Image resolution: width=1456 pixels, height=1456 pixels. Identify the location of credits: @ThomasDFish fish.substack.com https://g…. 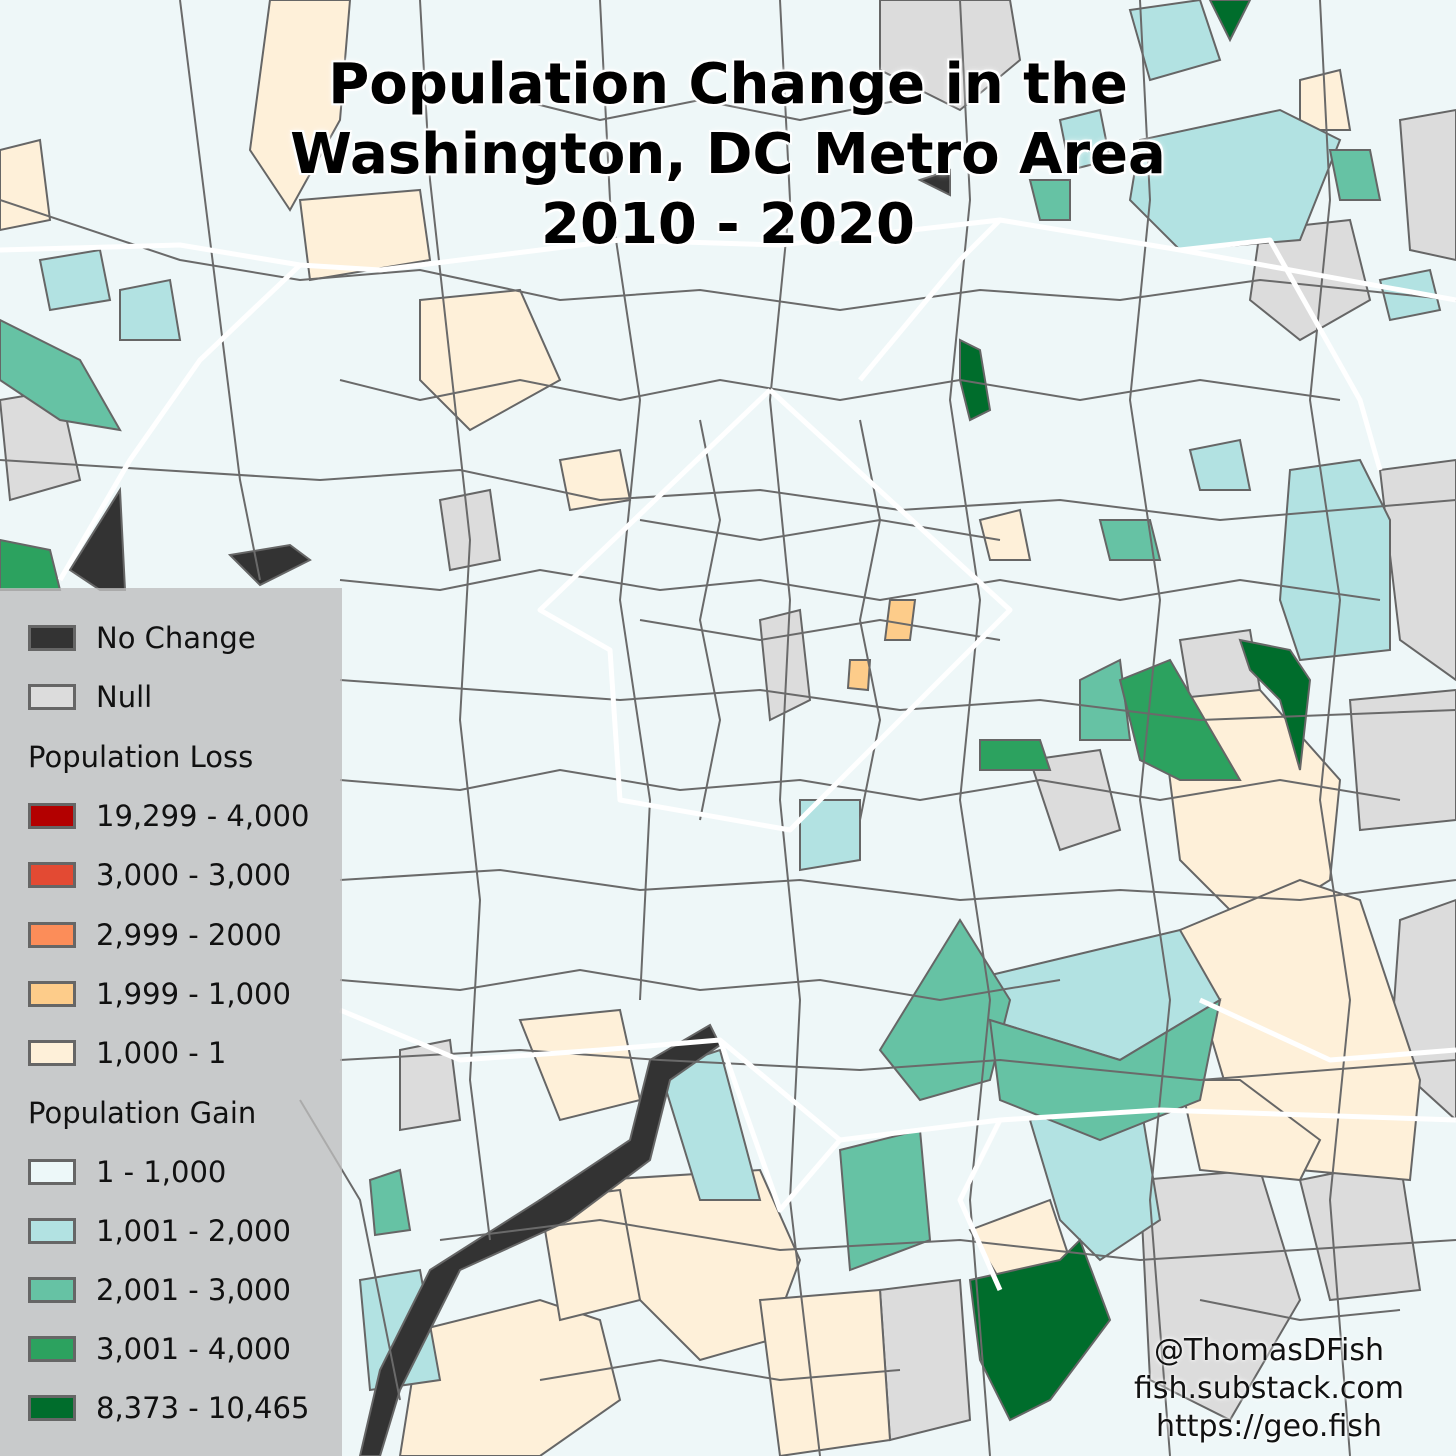
(1269, 1389).